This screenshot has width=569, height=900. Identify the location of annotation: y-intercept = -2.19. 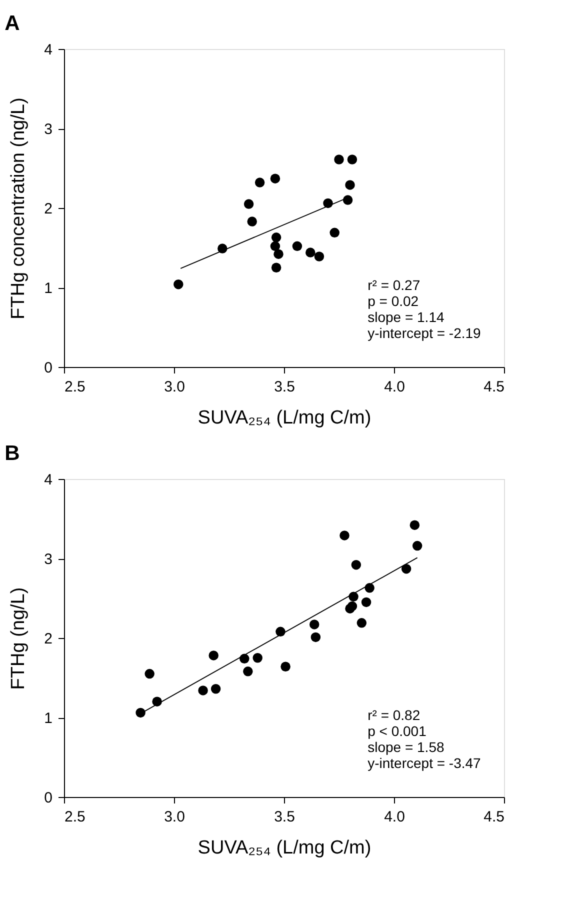
(425, 332).